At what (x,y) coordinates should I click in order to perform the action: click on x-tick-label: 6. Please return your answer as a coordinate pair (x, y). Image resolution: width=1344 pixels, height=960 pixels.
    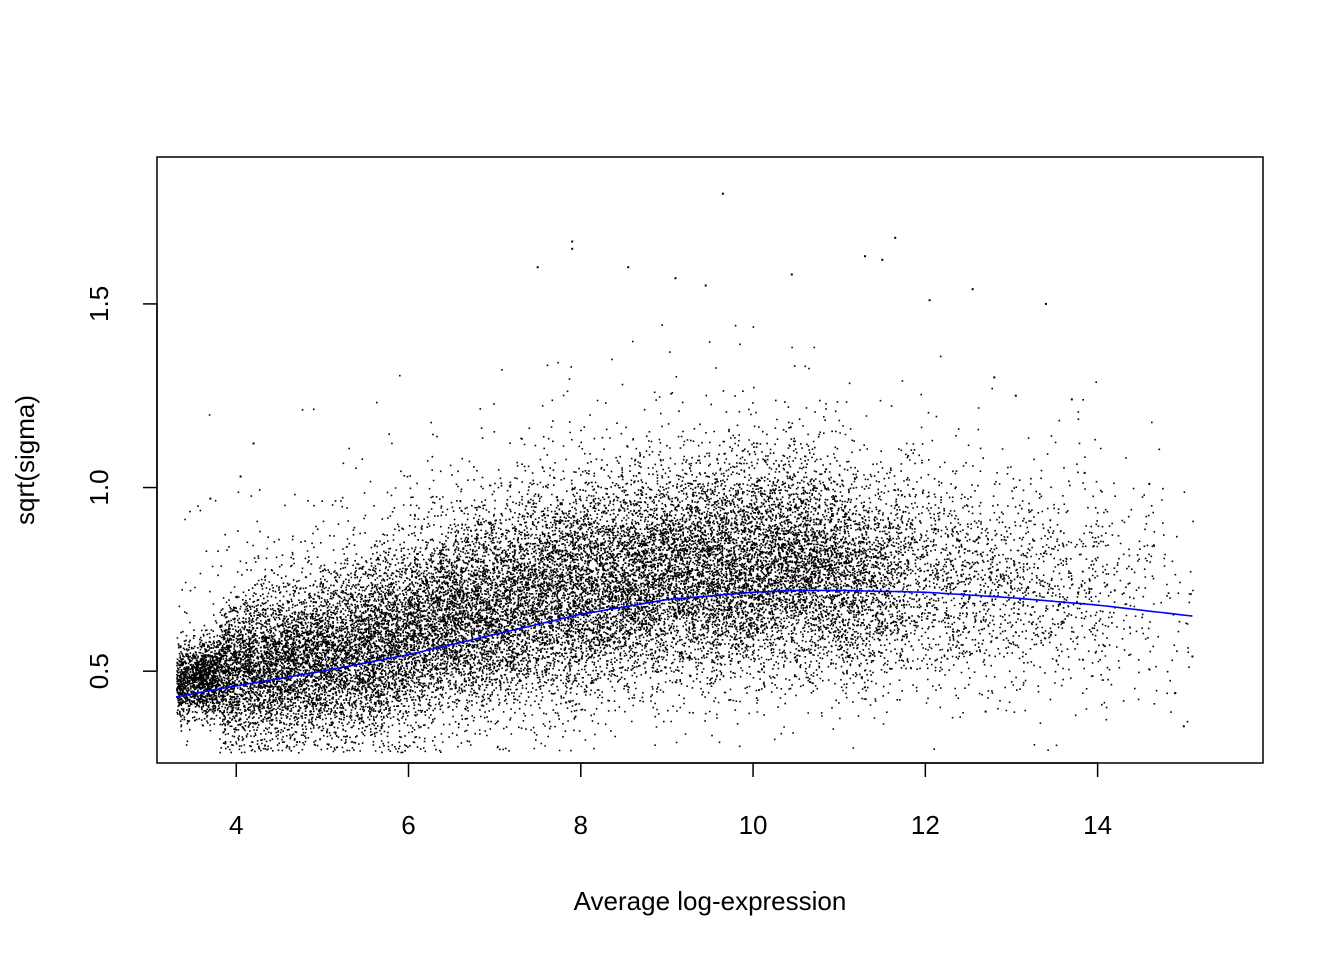
    Looking at the image, I should click on (408, 825).